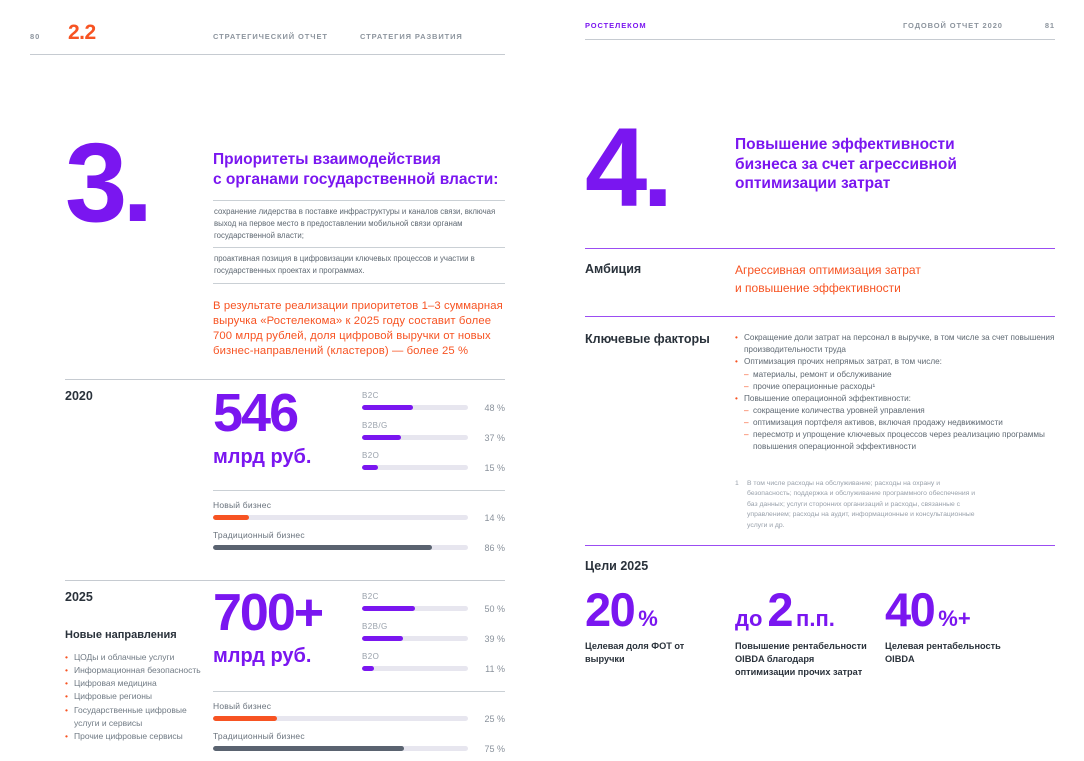 The height and width of the screenshot is (761, 1084). Describe the element at coordinates (433, 402) in the screenshot. I see `bar-row: B2C 48 %` at that location.